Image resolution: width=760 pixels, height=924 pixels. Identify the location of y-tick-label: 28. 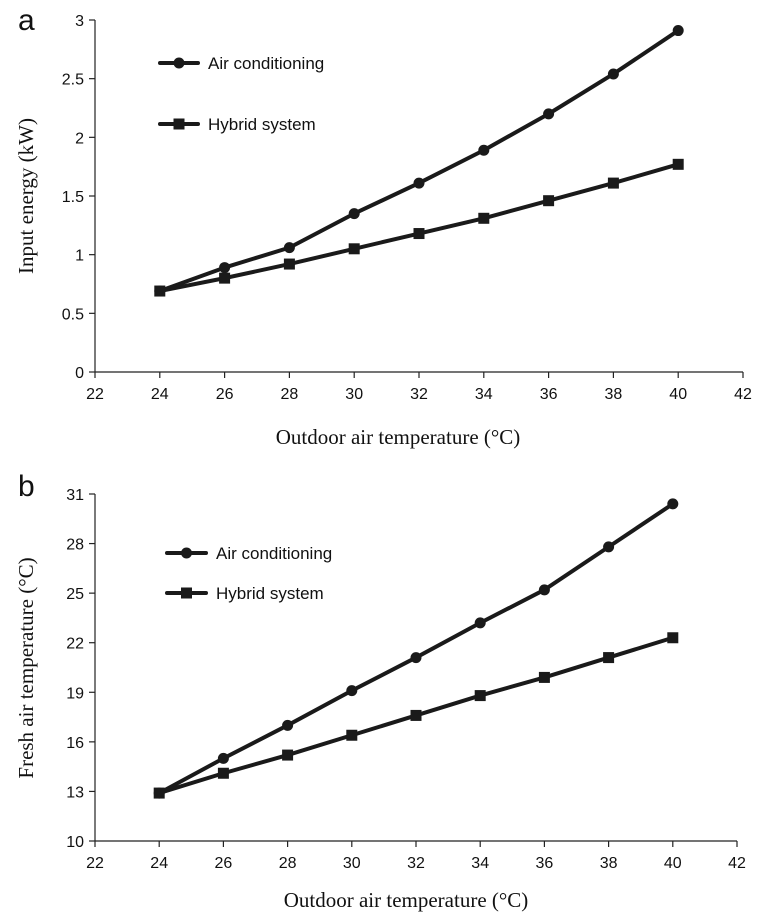
(75, 545).